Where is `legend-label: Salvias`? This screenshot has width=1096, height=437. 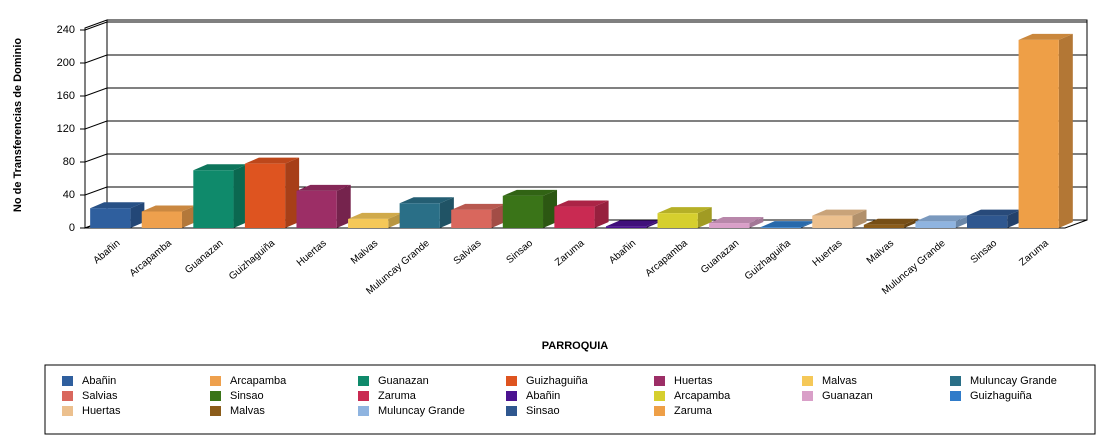
legend-label: Salvias is located at coordinates (100, 396).